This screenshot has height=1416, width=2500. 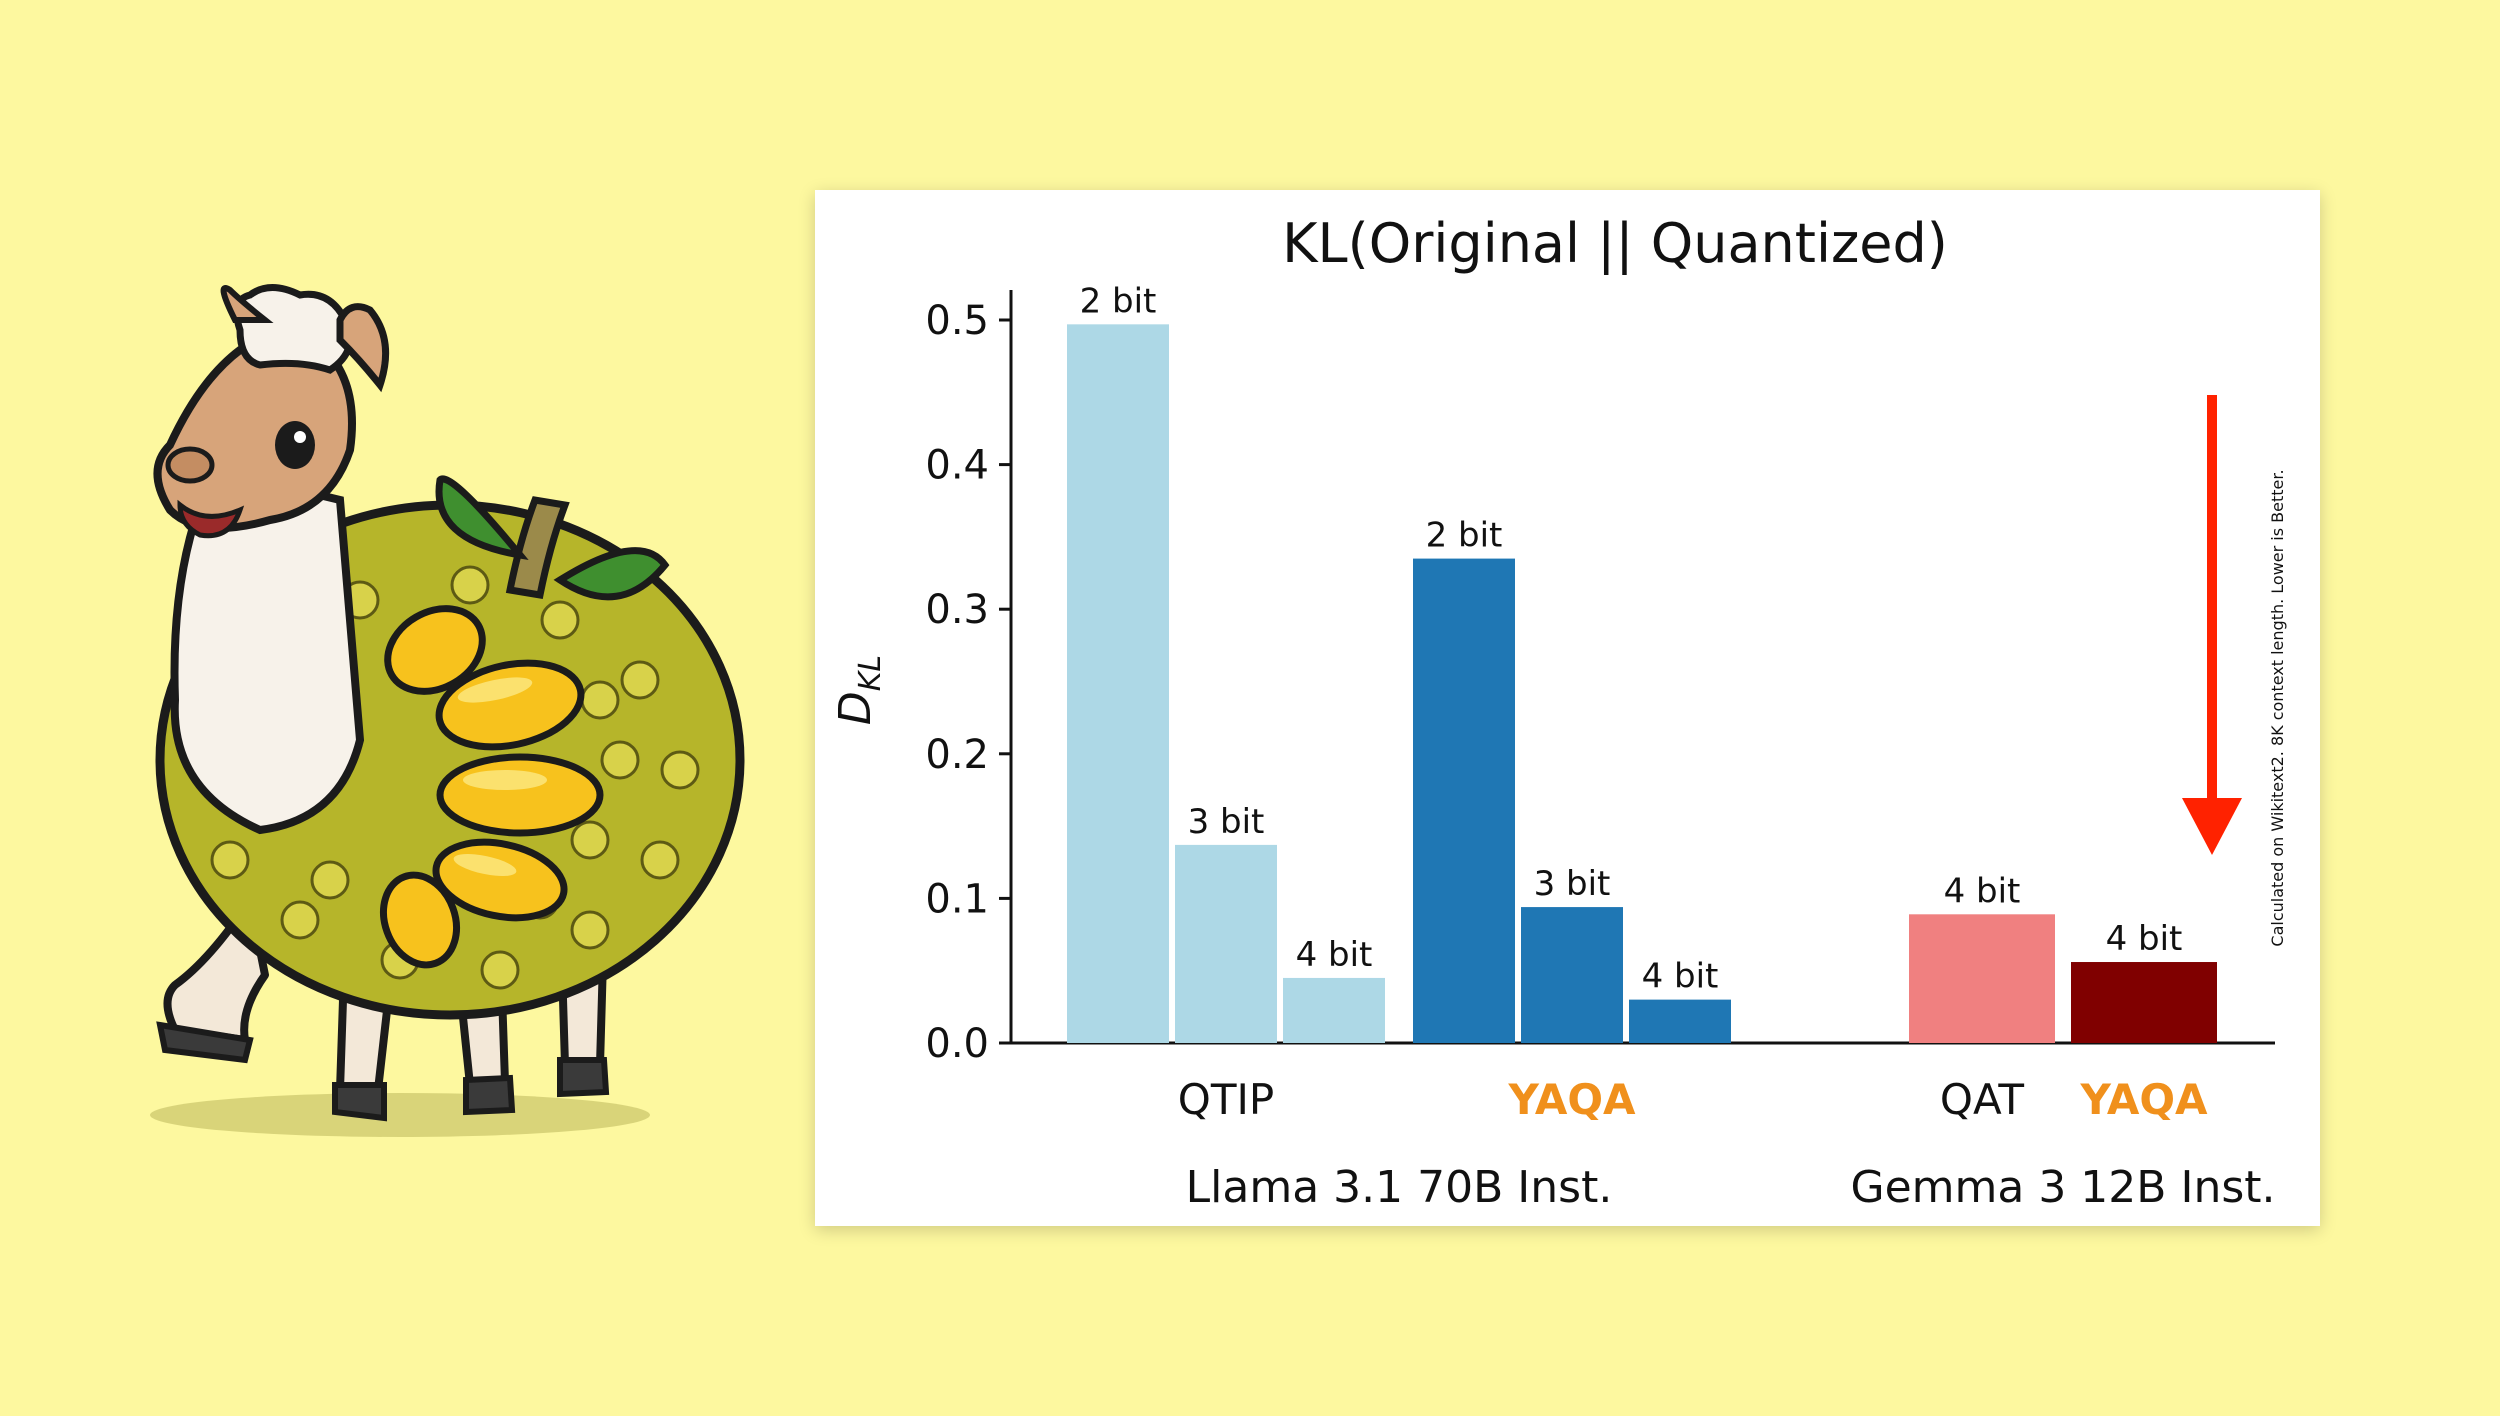 I want to click on chart-title: KL(Original || Quantized), so click(x=1615, y=243).